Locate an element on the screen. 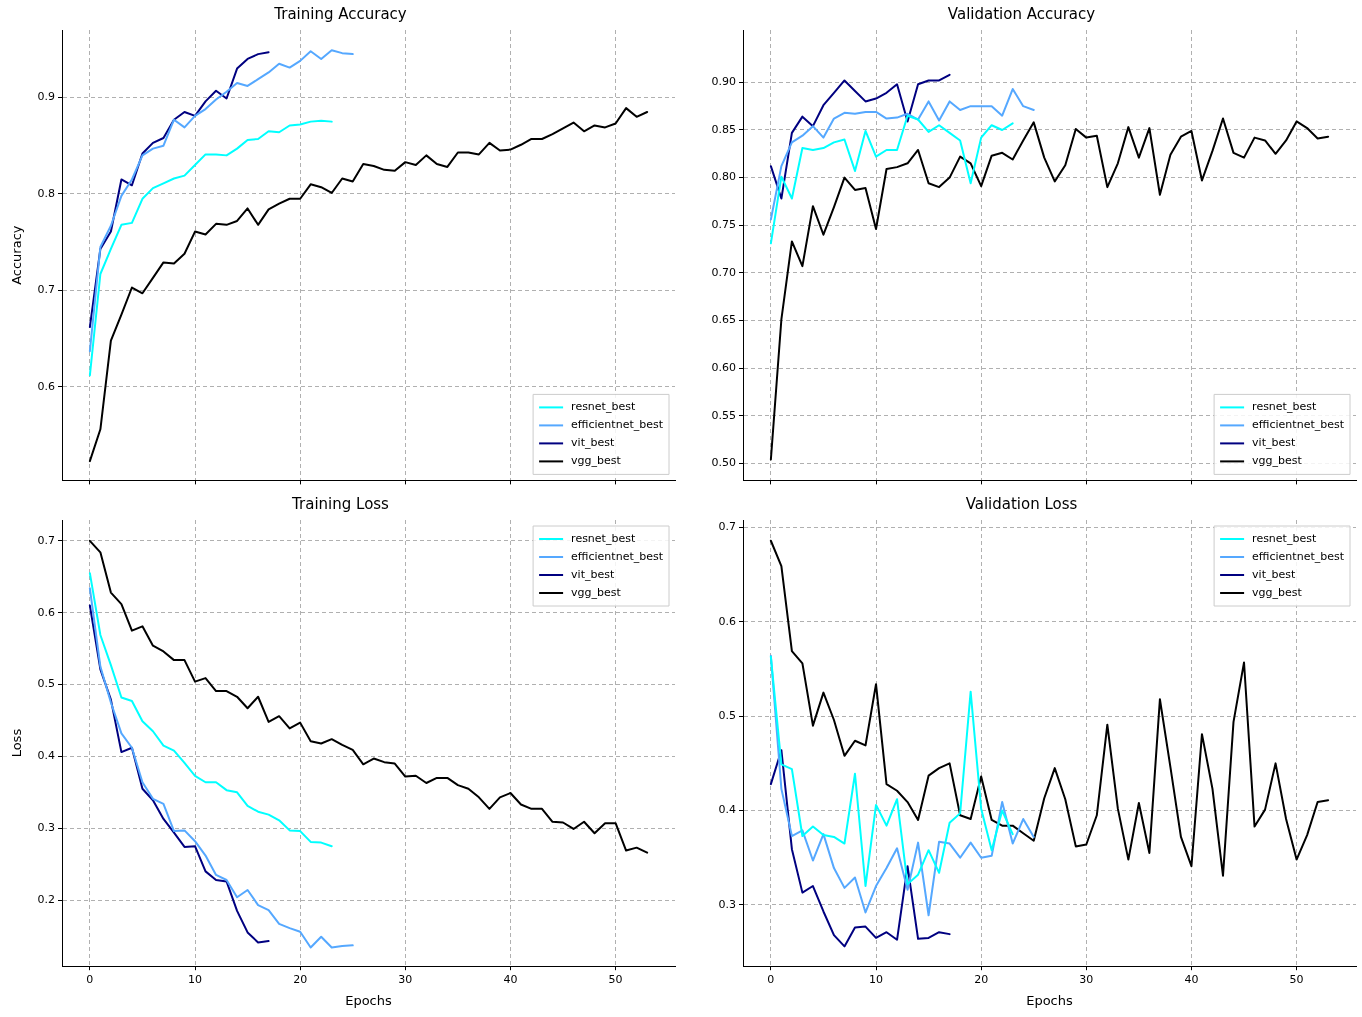  y-tick-label: 0.90 is located at coordinates (723, 82).